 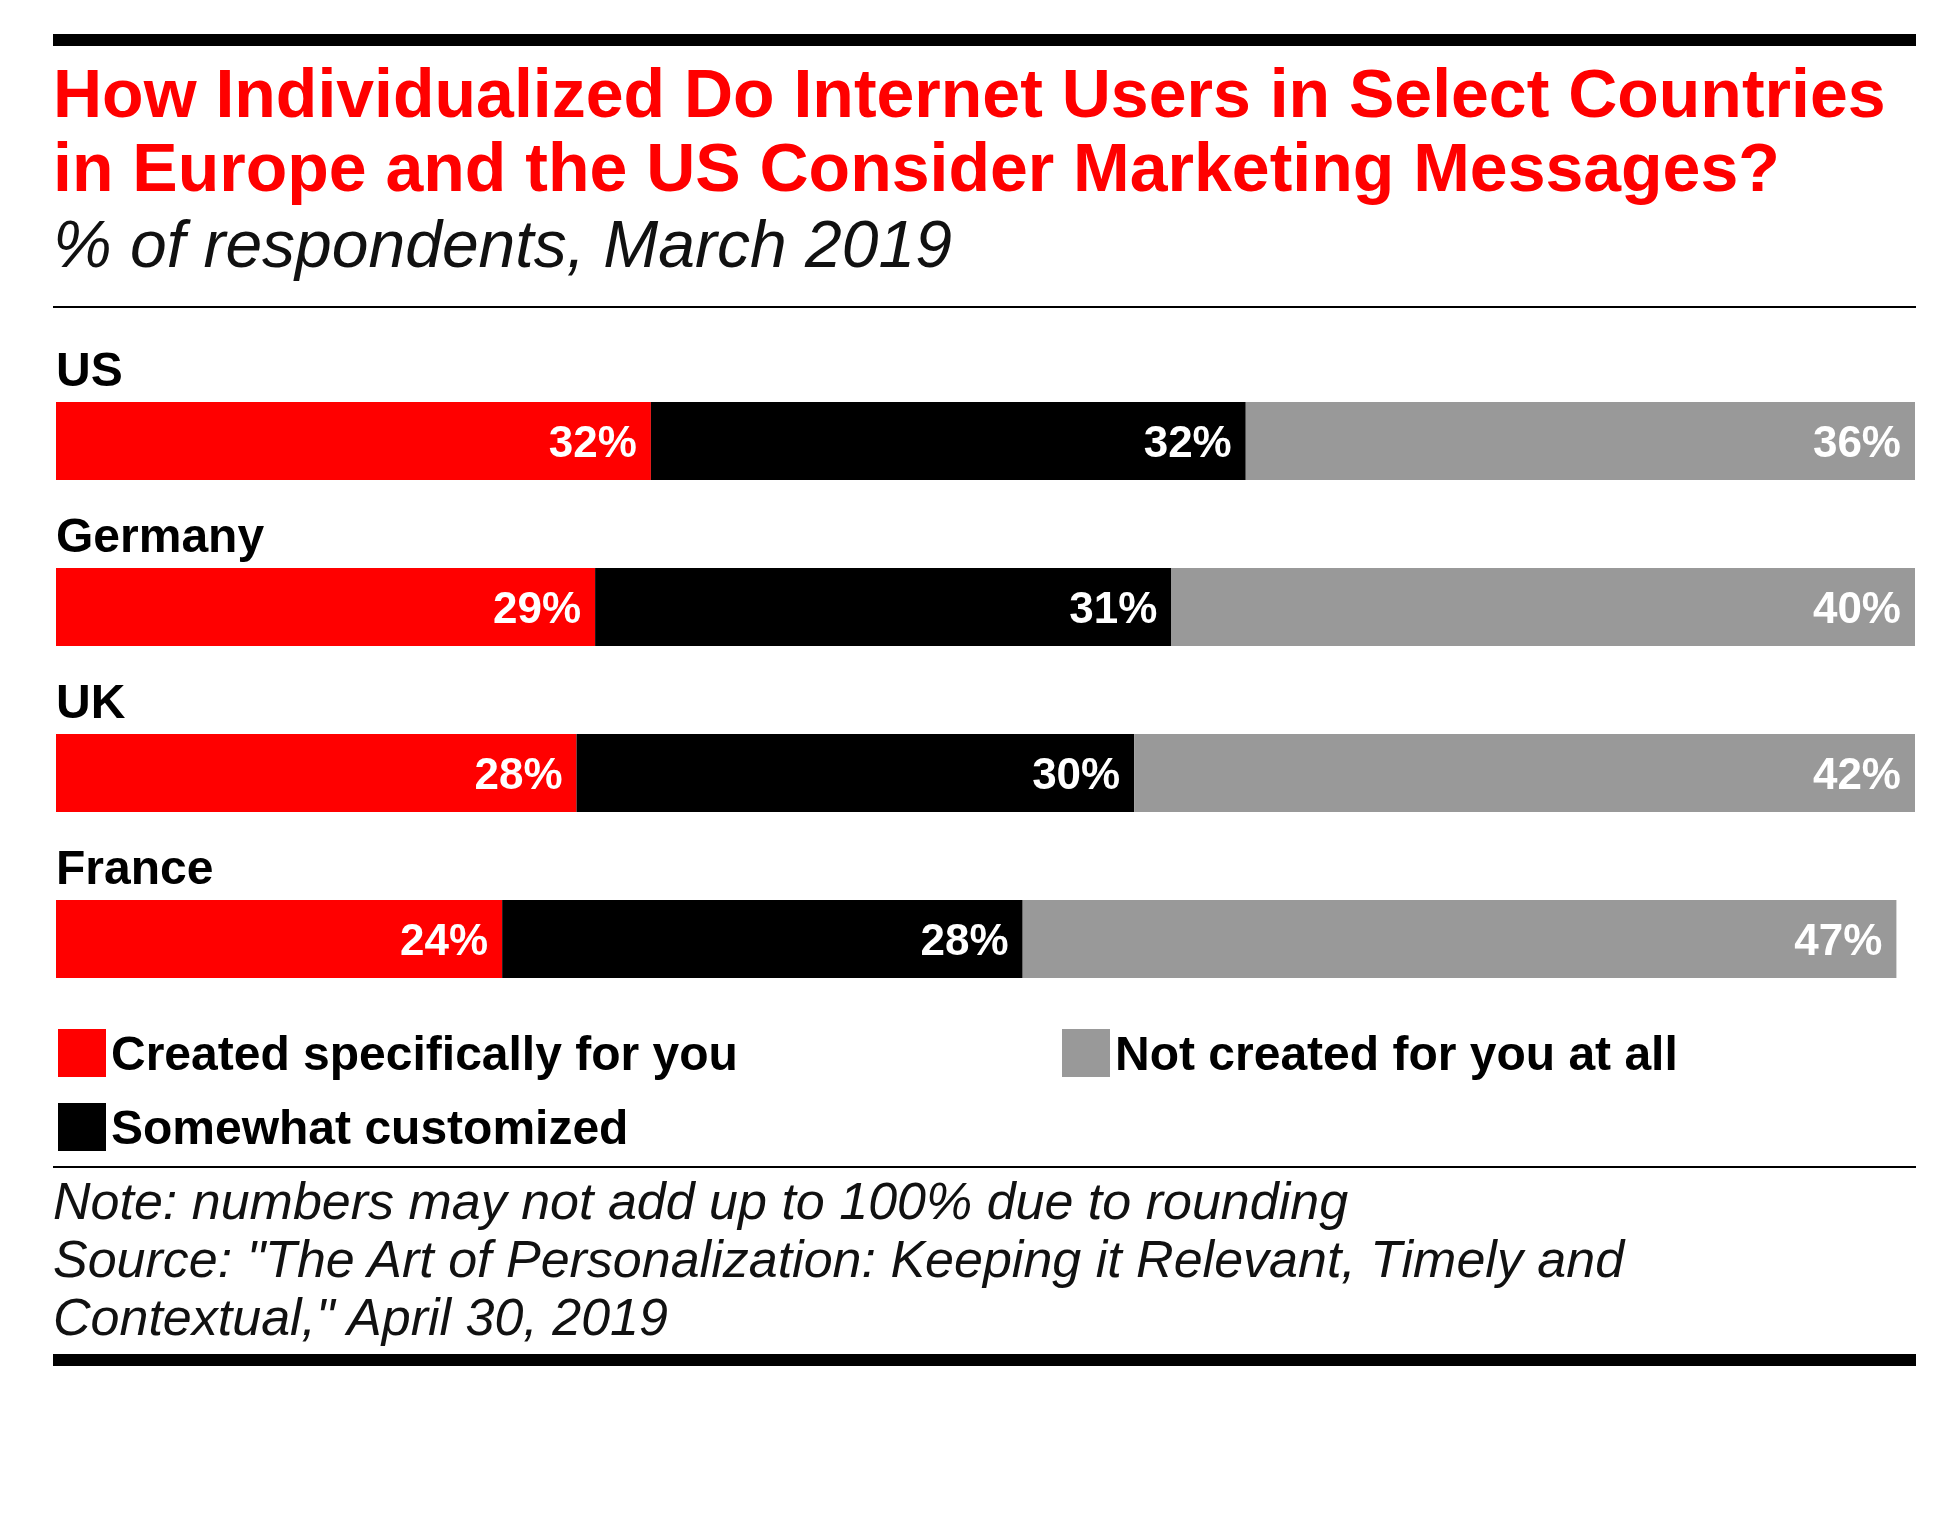 I want to click on text: Note: numbers may not add up to 100% due to rounding, so click(x=701, y=1201).